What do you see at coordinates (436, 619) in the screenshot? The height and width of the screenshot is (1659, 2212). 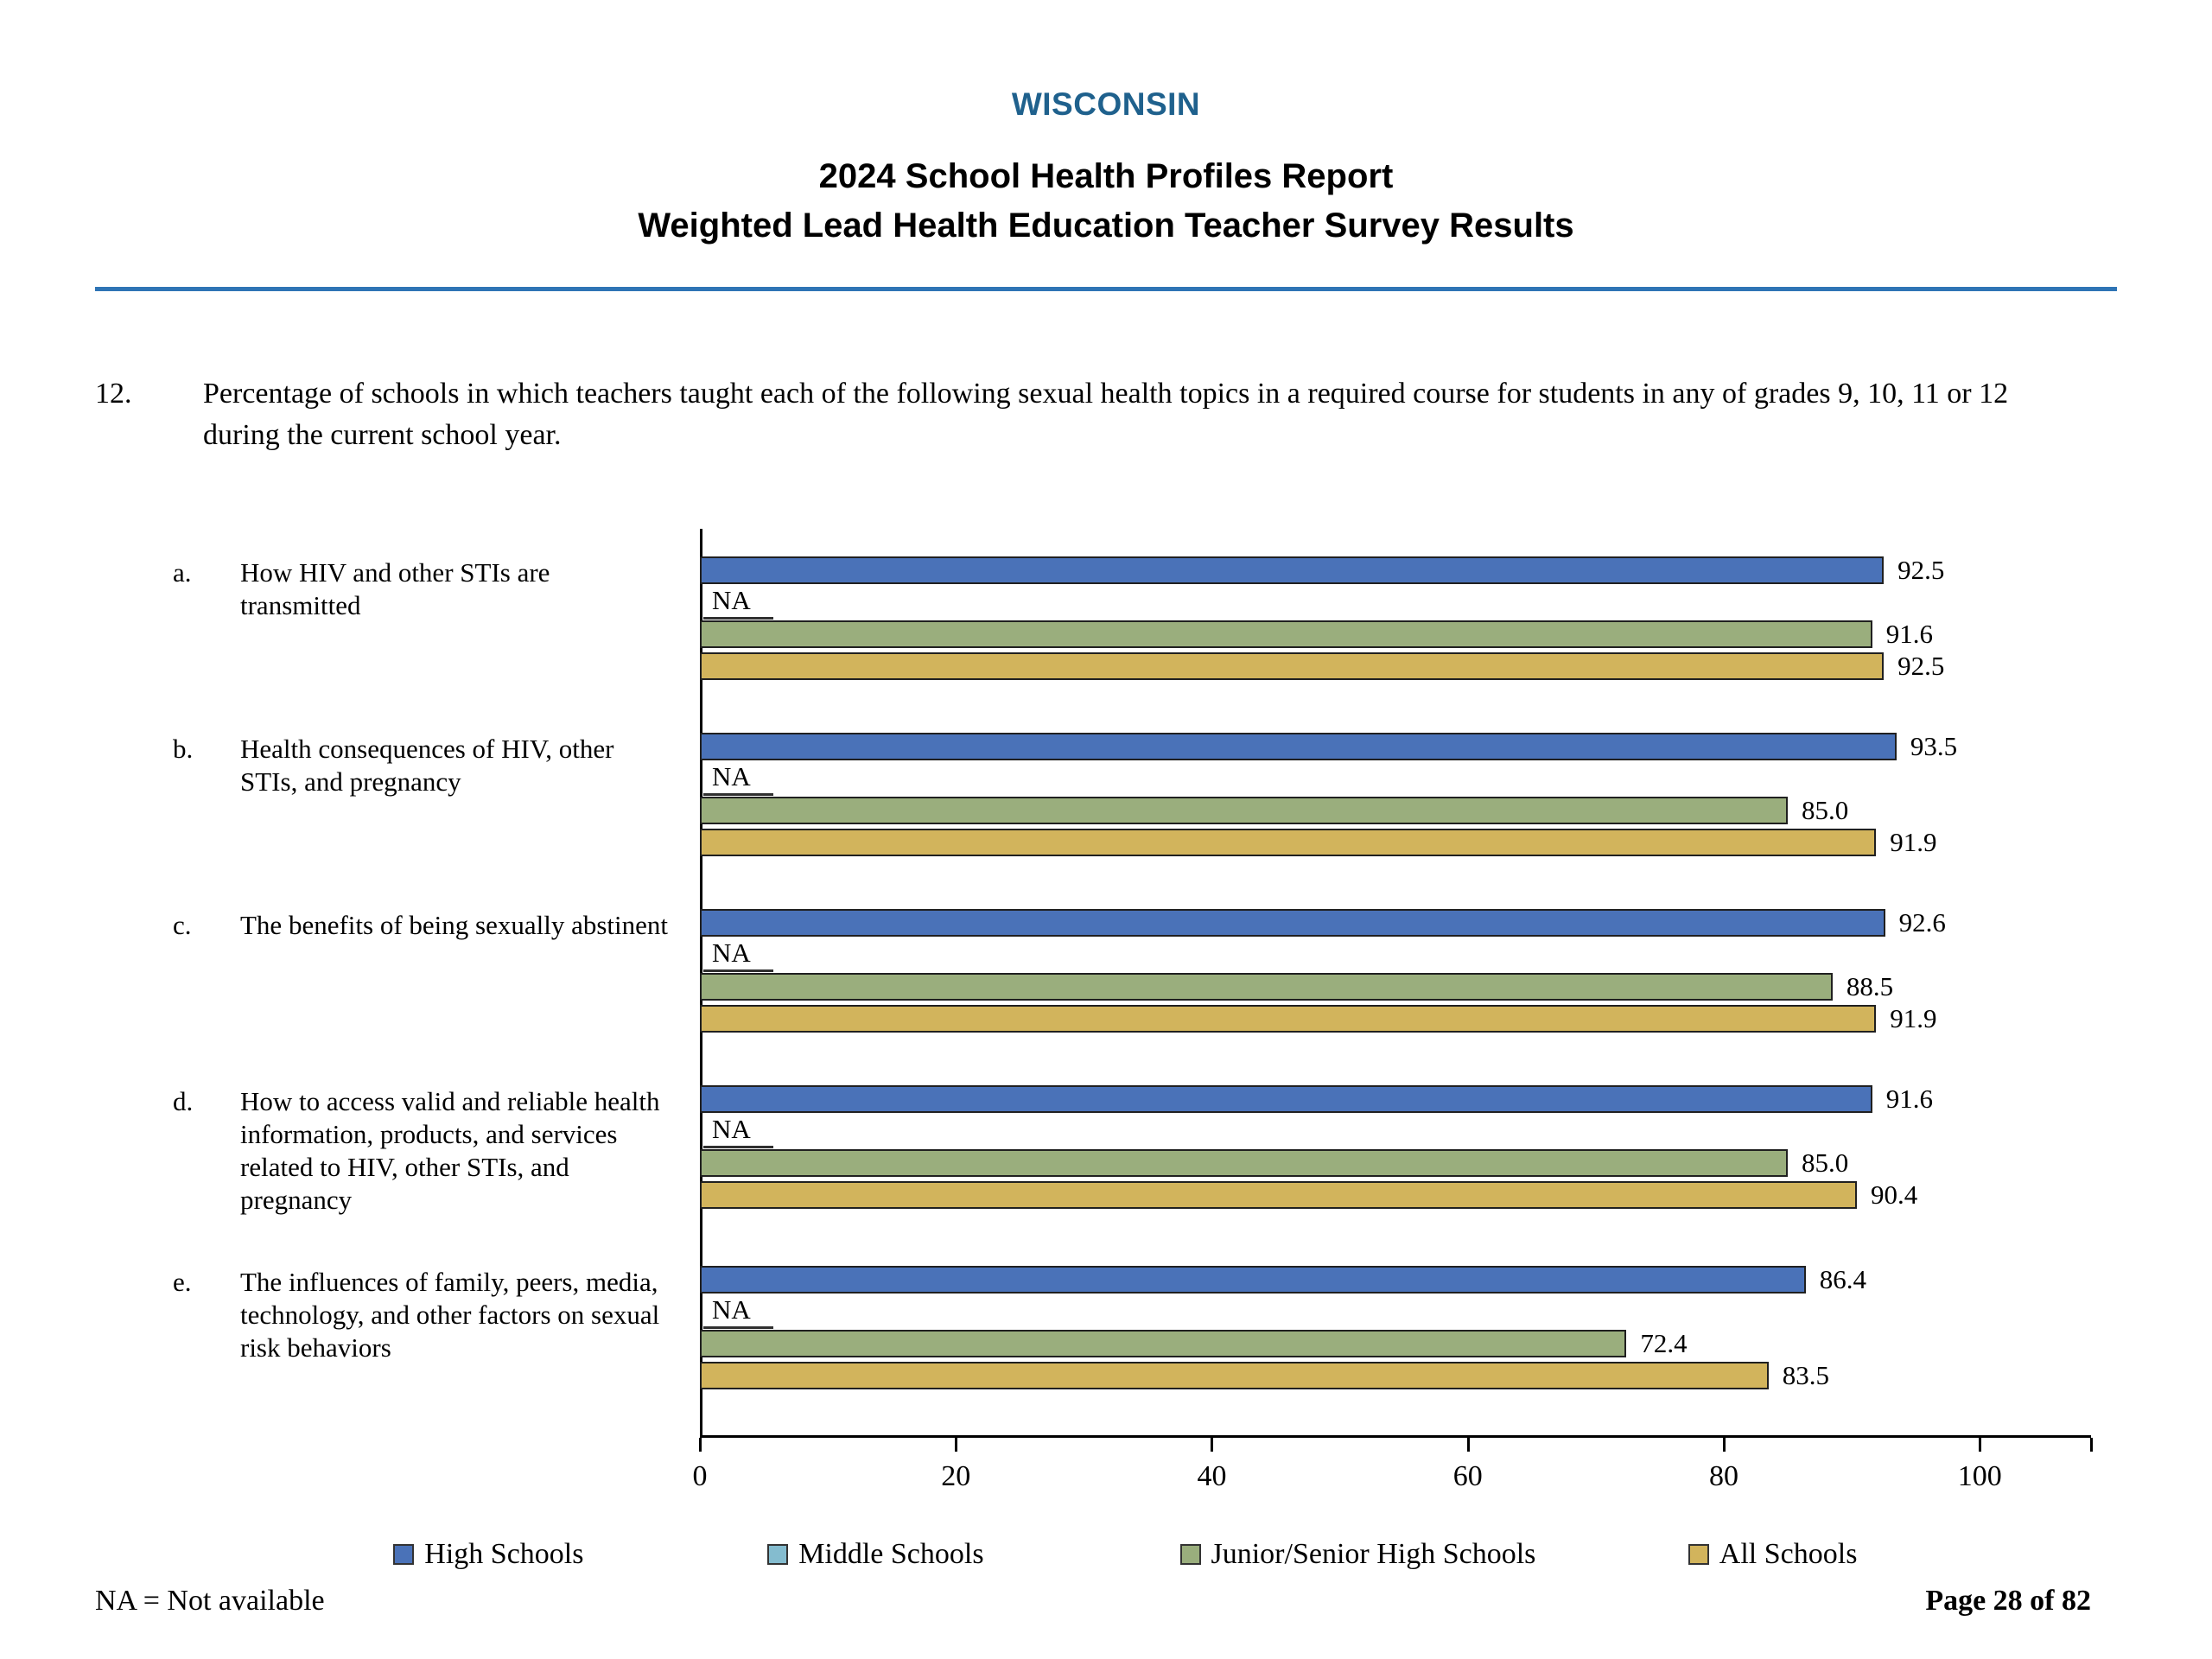 I see `group-label: a. How HIV and other STIs are transmitted` at bounding box center [436, 619].